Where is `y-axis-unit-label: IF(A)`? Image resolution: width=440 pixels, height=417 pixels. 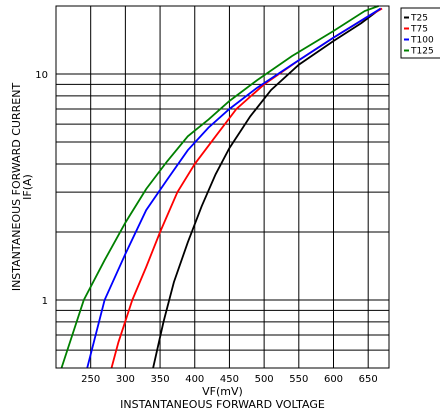 y-axis-unit-label: IF(A) is located at coordinates (27, 187).